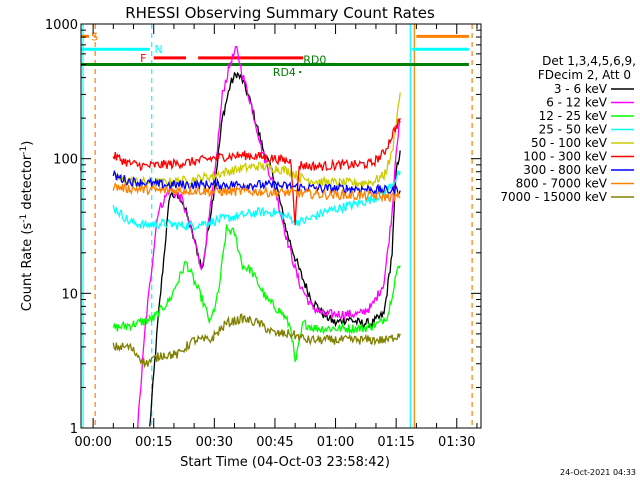  What do you see at coordinates (284, 72) in the screenshot?
I see `flag-rd4-label: RD4` at bounding box center [284, 72].